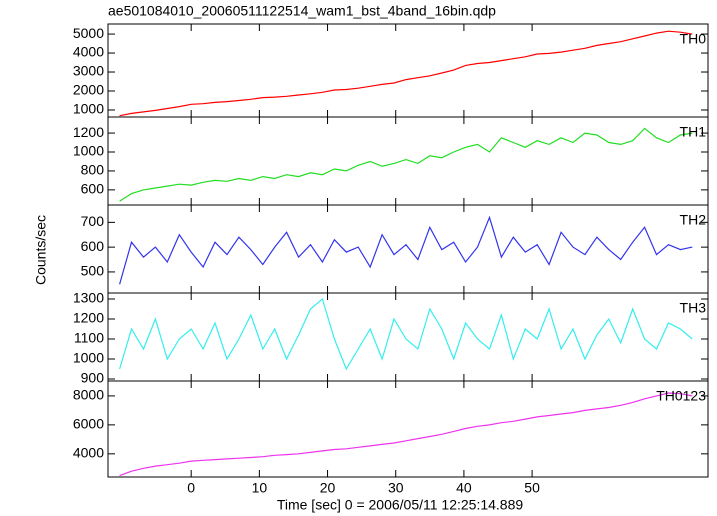 The image size is (717, 516). I want to click on x-tick-label: 30, so click(396, 488).